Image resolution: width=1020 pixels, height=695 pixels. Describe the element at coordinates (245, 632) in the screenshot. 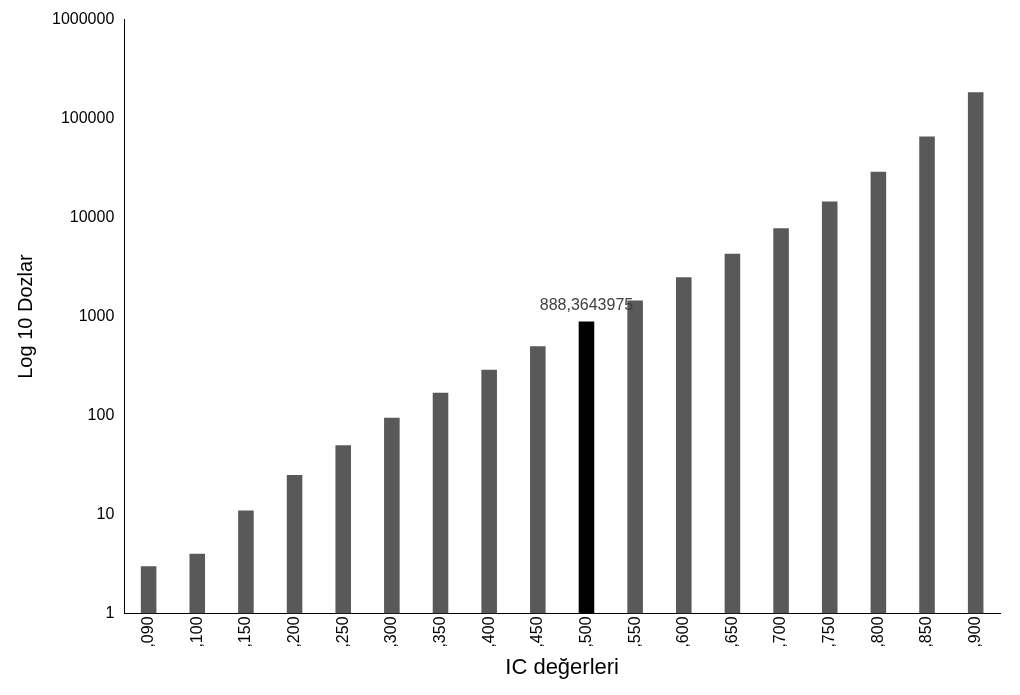

I see `x-tick-label: ,150` at that location.